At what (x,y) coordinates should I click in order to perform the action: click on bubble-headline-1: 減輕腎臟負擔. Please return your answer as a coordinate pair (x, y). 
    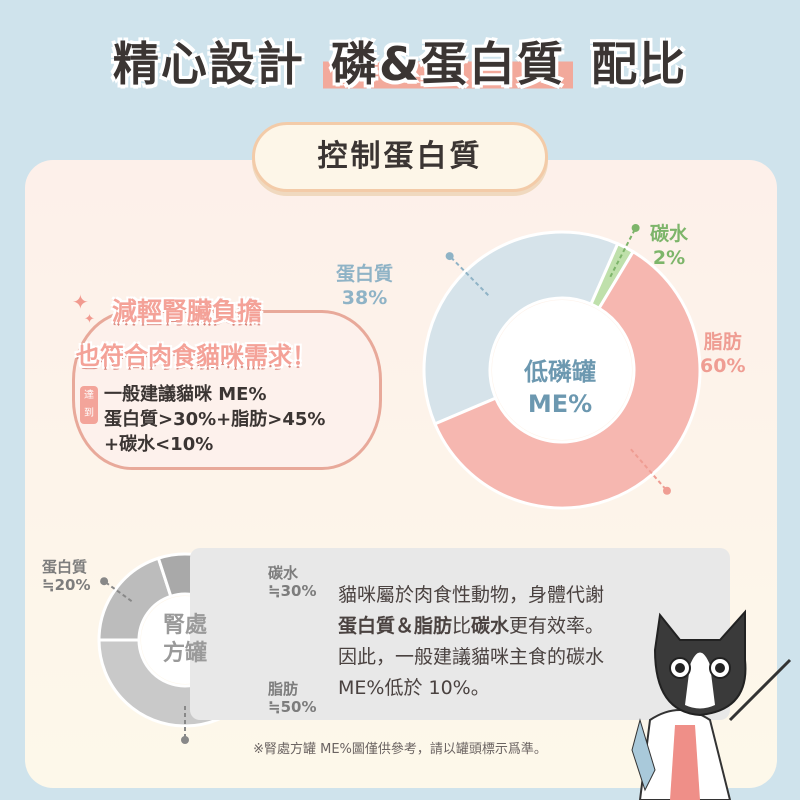
    Looking at the image, I should click on (187, 311).